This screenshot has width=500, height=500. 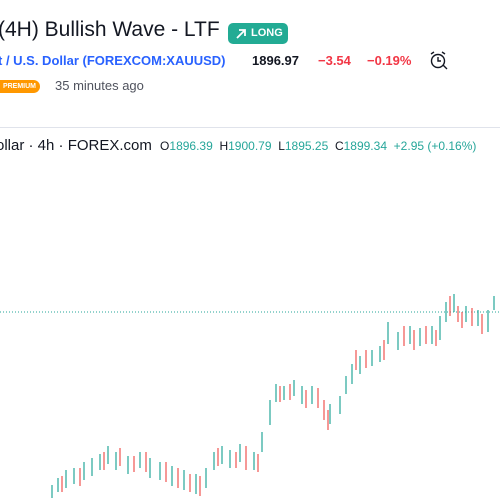 What do you see at coordinates (250, 146) in the screenshot?
I see `high: 1900.79` at bounding box center [250, 146].